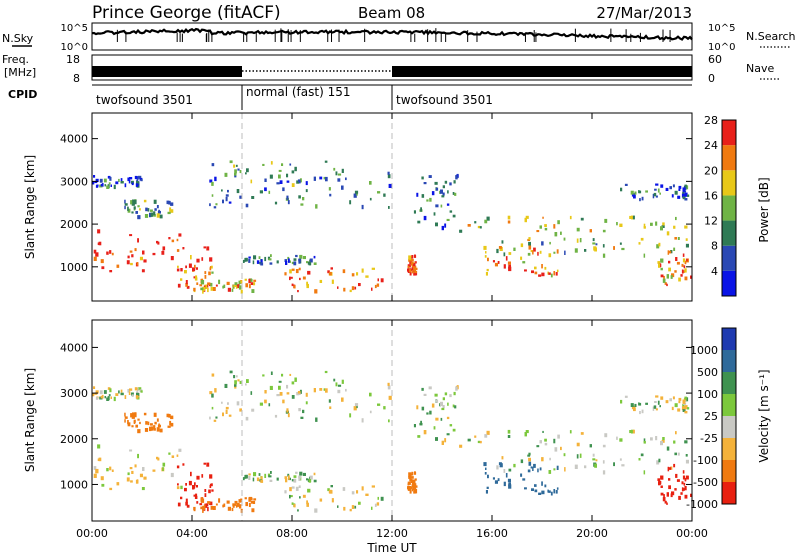  I want to click on y-tick-label: 2000, so click(74, 224).